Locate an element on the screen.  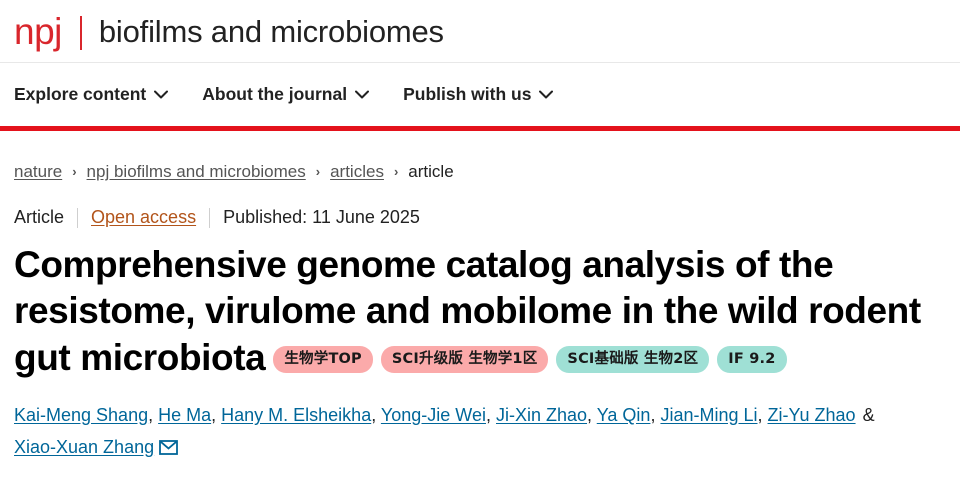
npj-logo: npj is located at coordinates (38, 31).